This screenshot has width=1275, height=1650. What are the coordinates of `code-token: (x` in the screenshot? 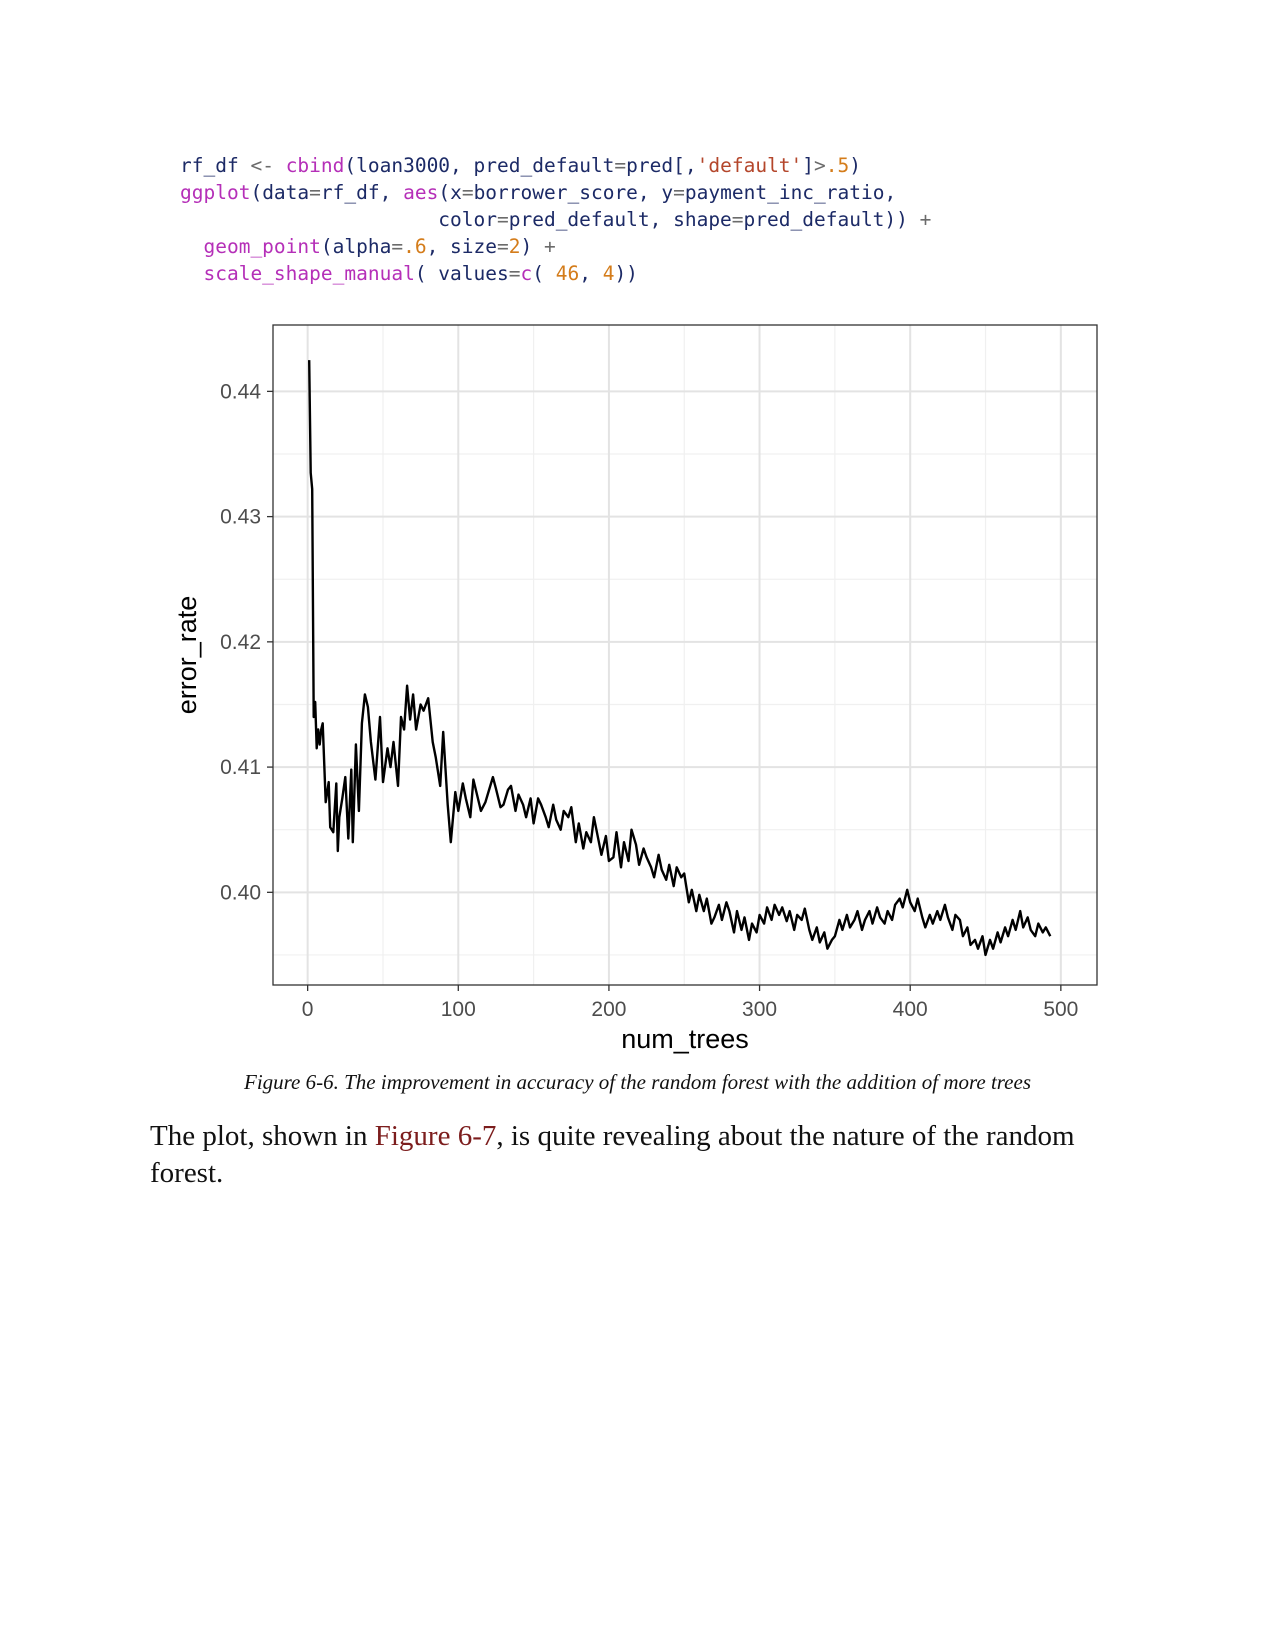 It's located at (450, 192).